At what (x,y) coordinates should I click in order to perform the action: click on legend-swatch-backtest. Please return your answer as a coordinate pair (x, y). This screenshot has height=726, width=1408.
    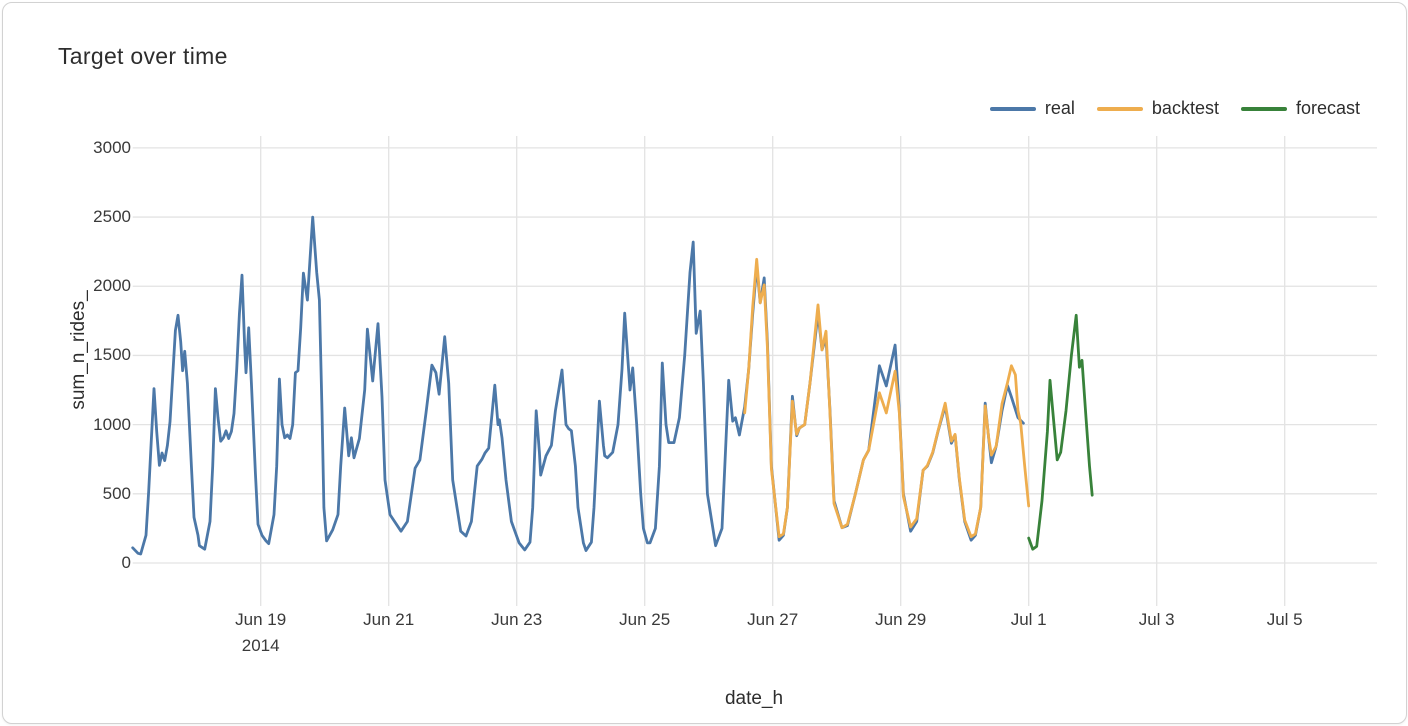
    Looking at the image, I should click on (1119, 108).